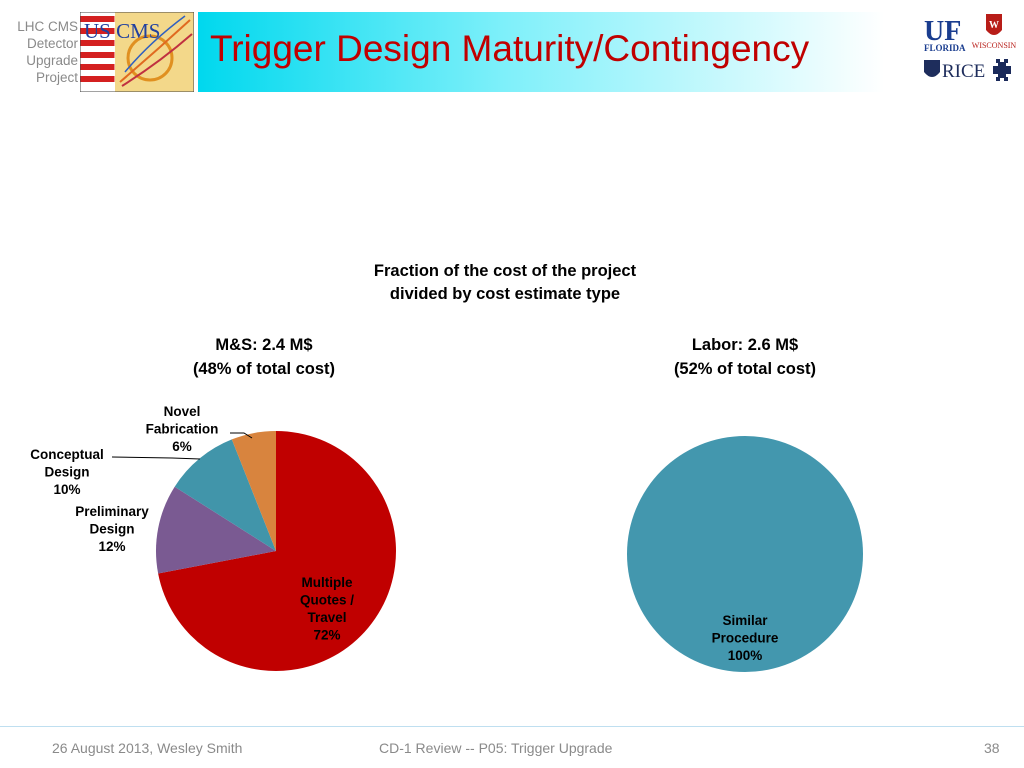 This screenshot has height=768, width=1024. Describe the element at coordinates (122, 31) in the screenshot. I see `logo-text: US CMS` at that location.